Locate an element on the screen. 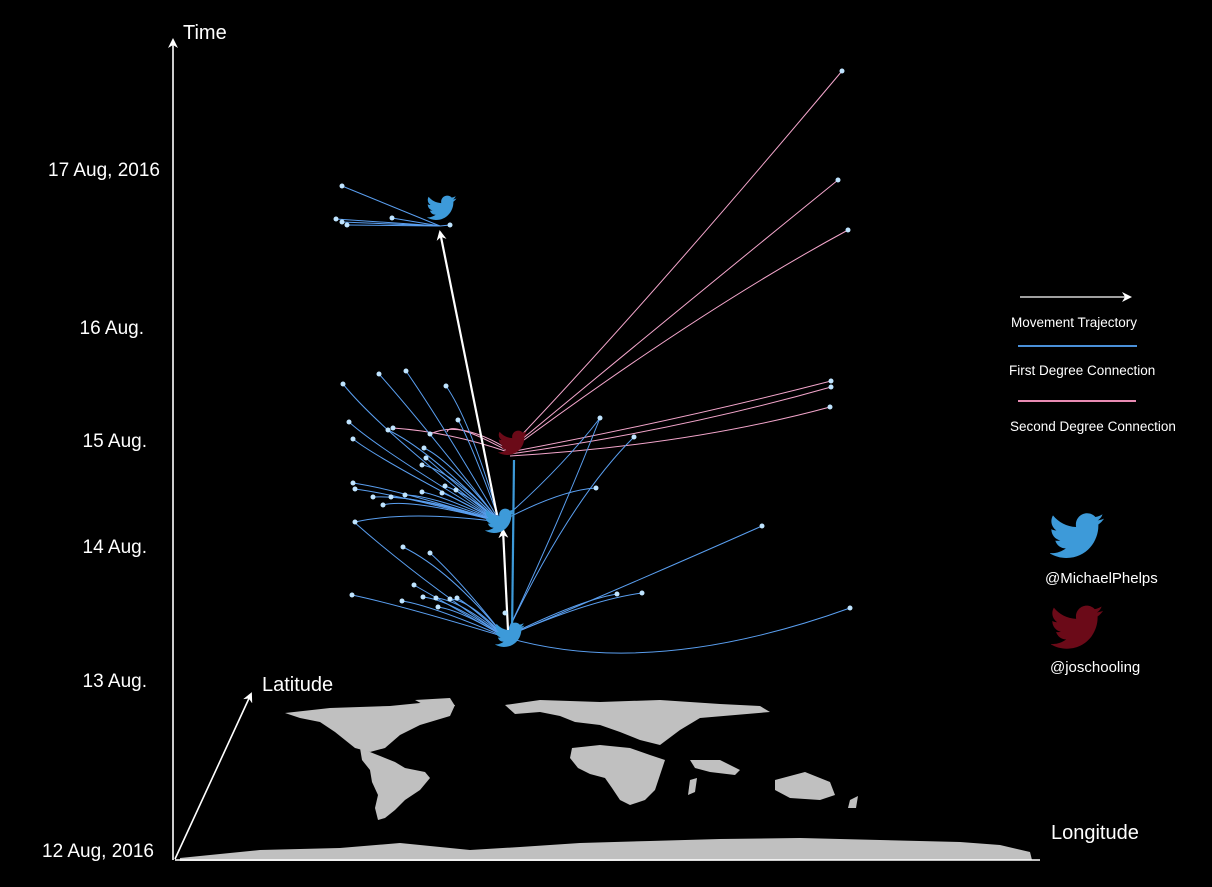 This screenshot has height=887, width=1212. time-tick: 17 Aug, 2016 is located at coordinates (104, 170).